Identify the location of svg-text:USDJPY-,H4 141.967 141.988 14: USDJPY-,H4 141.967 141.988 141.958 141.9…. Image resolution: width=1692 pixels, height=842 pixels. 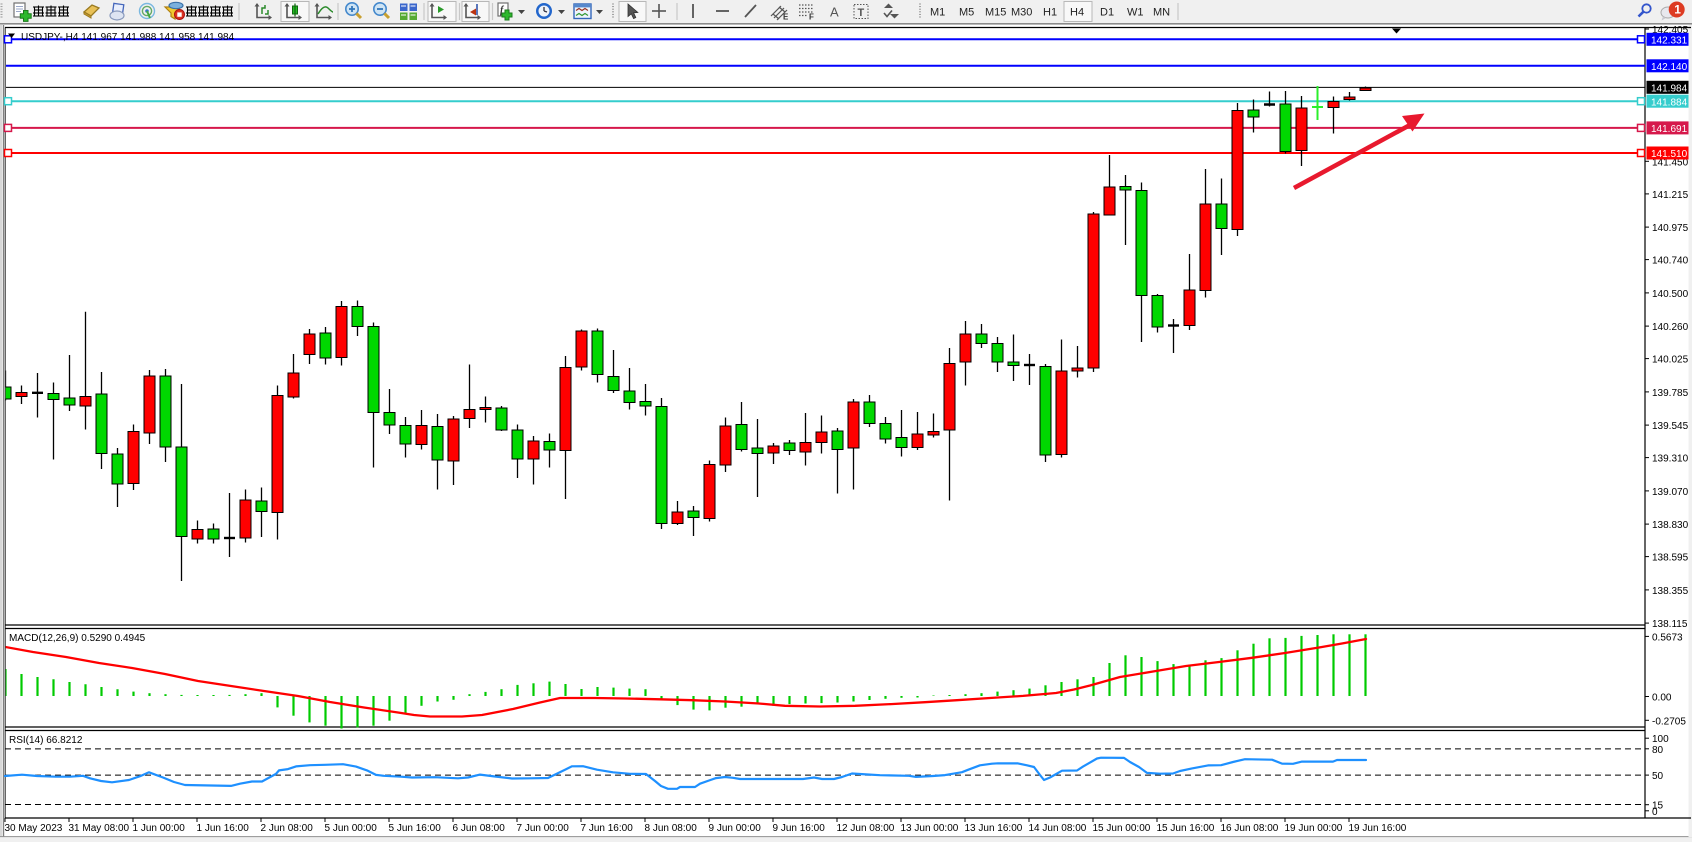
(128, 37).